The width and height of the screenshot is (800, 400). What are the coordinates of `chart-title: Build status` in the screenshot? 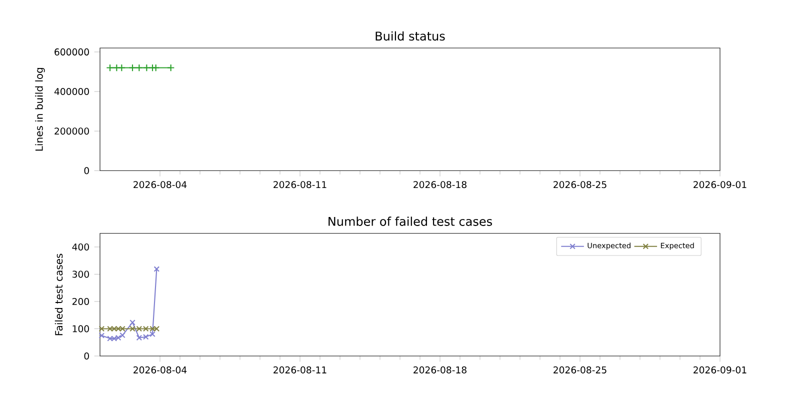 It's located at (410, 36).